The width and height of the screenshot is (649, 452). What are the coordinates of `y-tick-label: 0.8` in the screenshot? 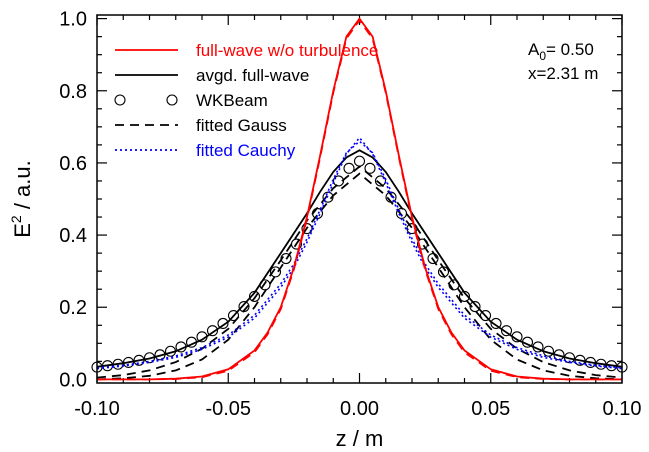 It's located at (73, 92).